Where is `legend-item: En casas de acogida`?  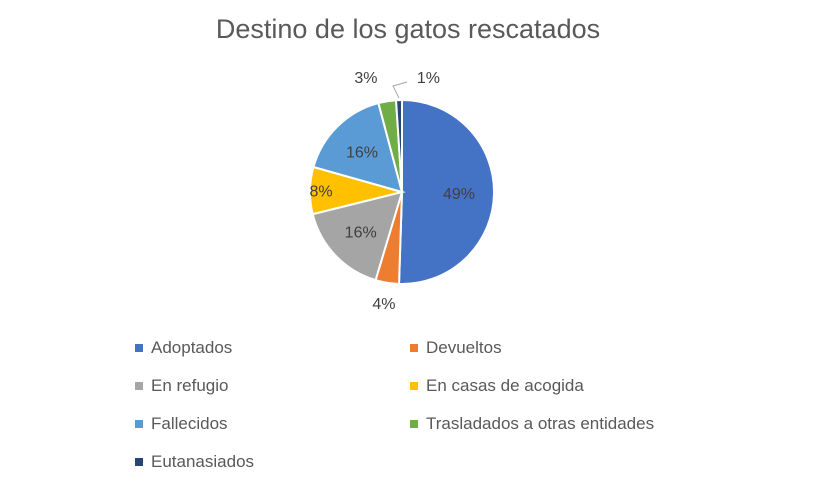 legend-item: En casas de acogida is located at coordinates (497, 386).